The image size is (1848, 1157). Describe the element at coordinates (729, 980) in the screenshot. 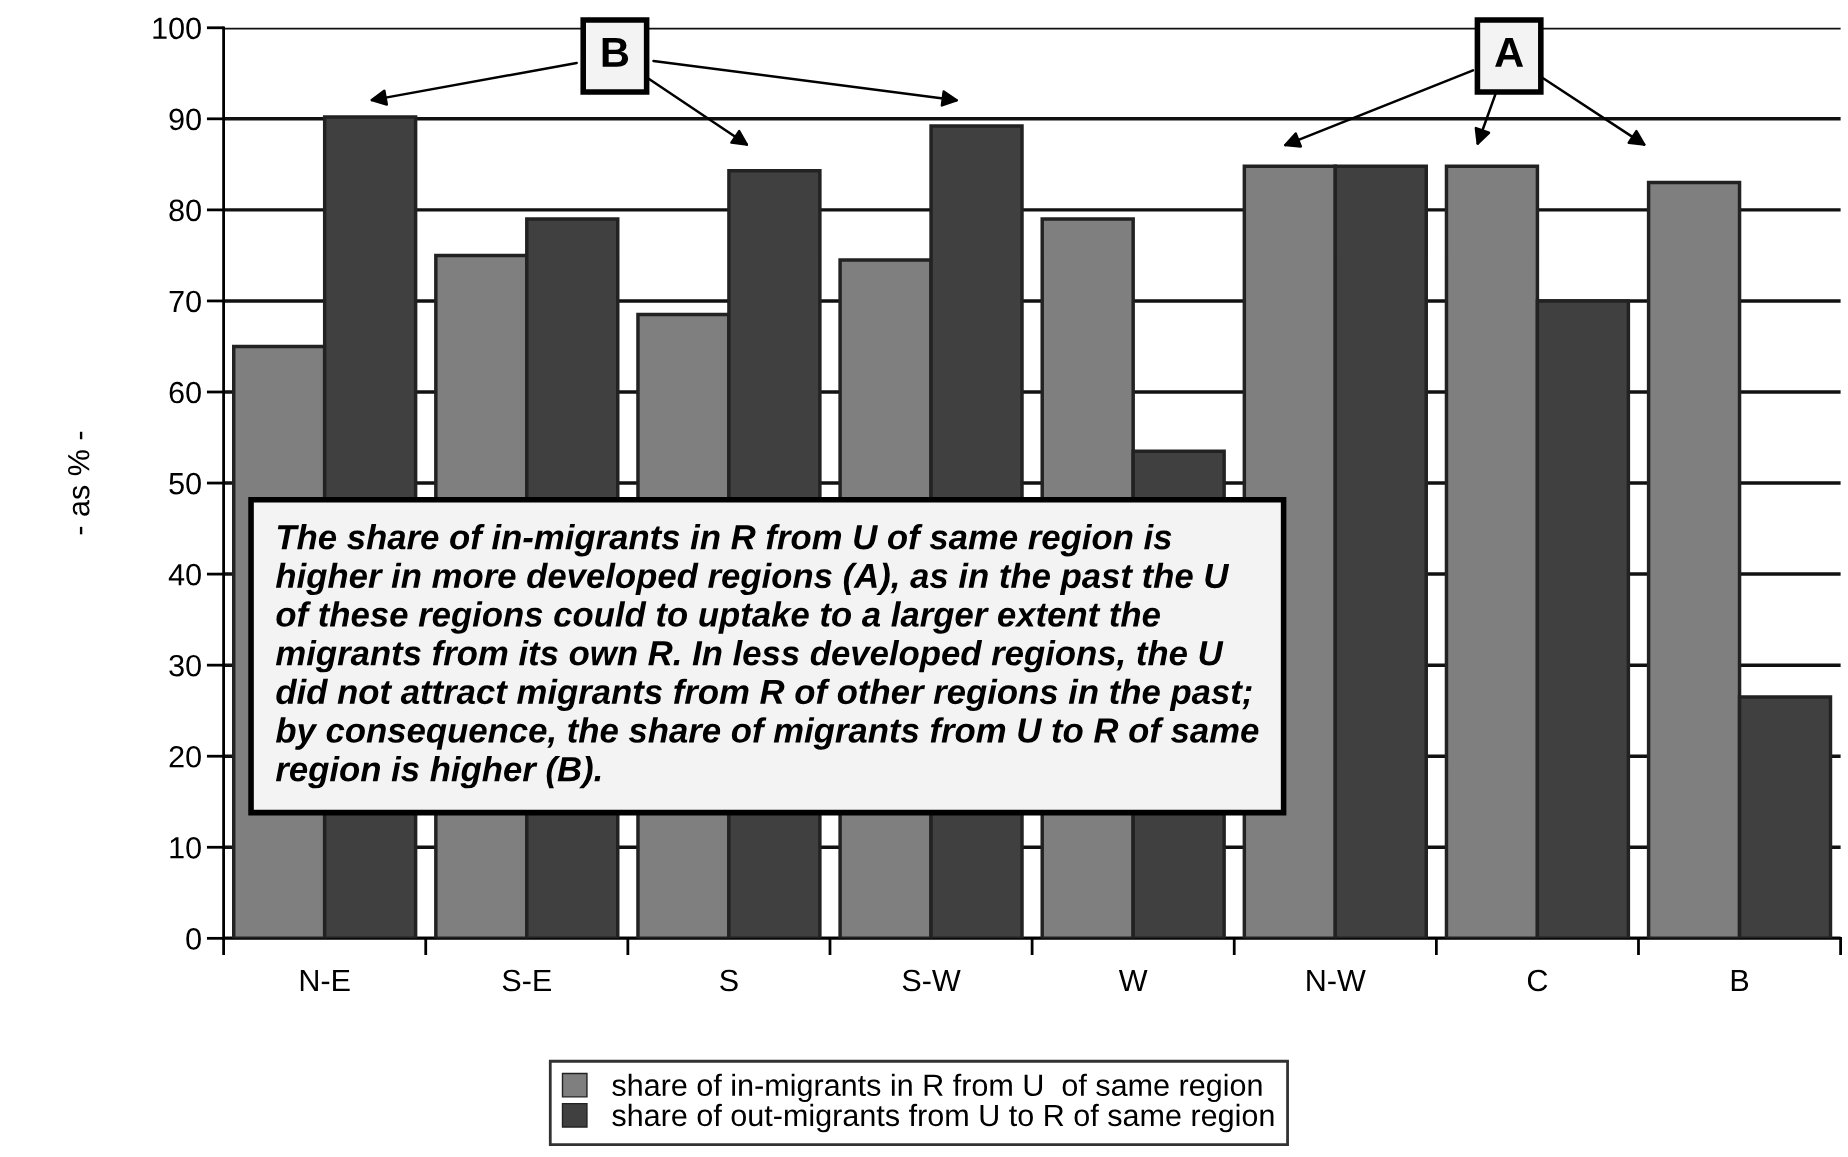

I see `x-tick-label: S` at that location.